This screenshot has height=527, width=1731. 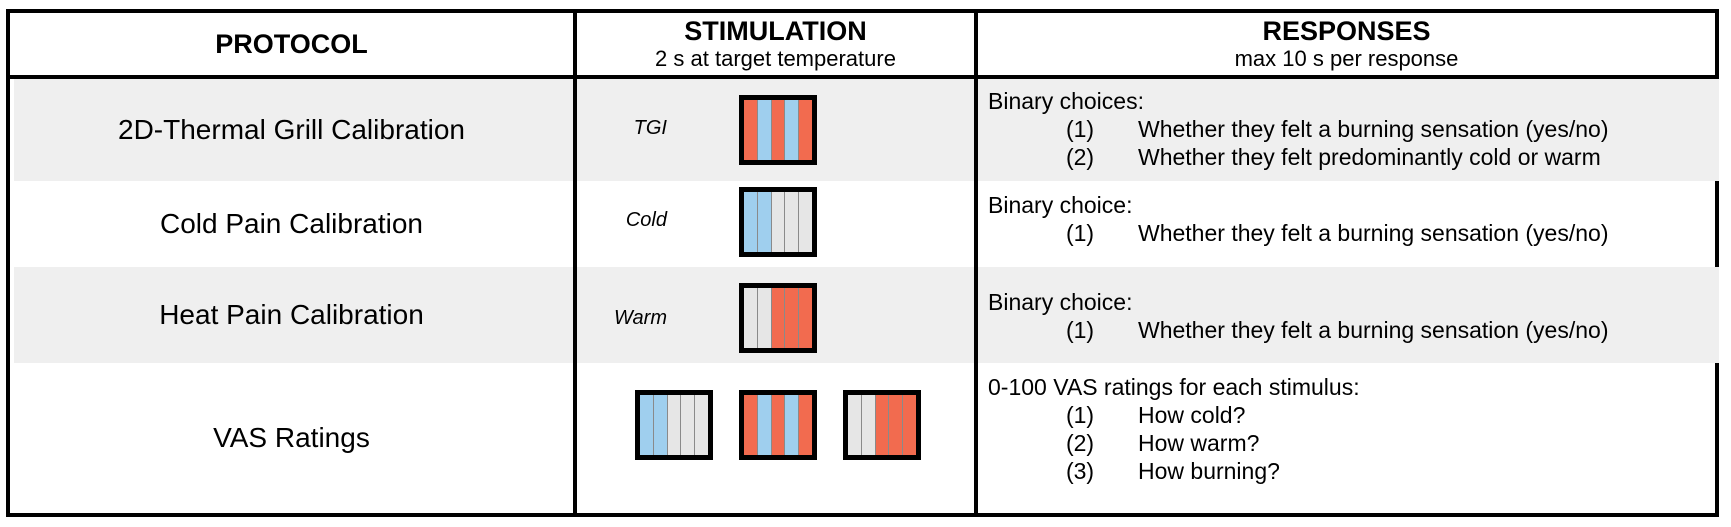 I want to click on header-stimulation-title: STIMULATION, so click(x=775, y=31).